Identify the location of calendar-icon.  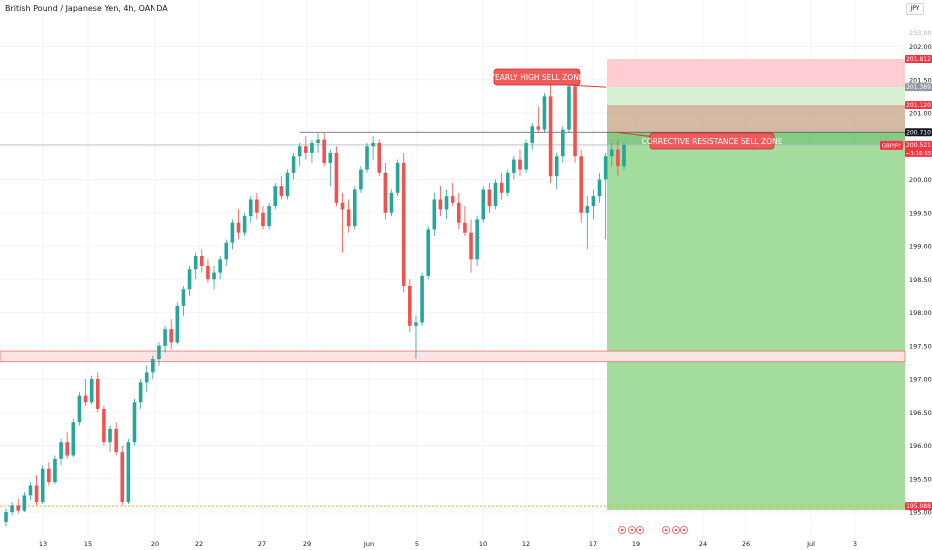
(666, 530).